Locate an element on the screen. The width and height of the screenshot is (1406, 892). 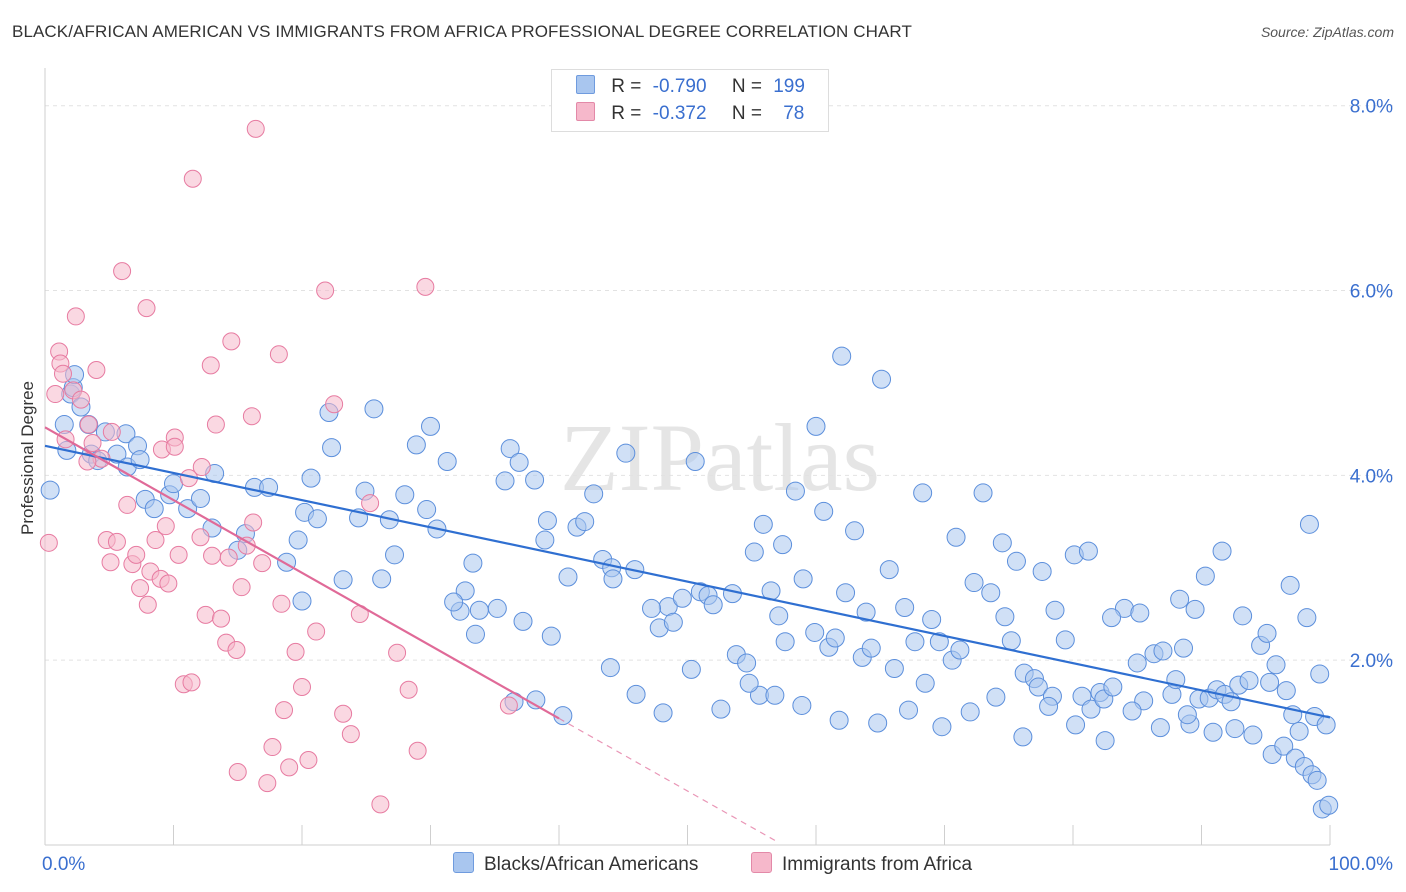
legend: R = -0.790 N = 199 R = -0.372 N = 78 is located at coordinates (690, 100).